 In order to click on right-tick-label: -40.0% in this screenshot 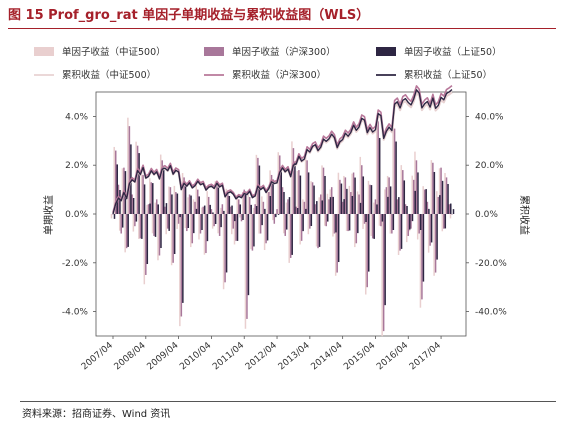, I will do `click(491, 313)`.